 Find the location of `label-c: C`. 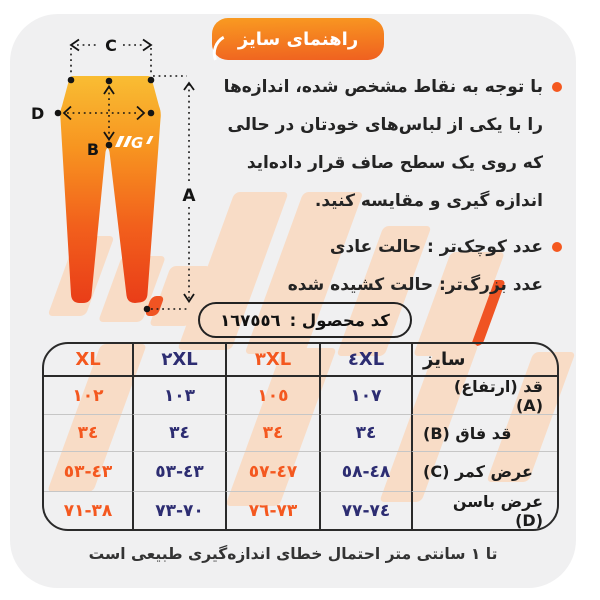

label-c: C is located at coordinates (111, 45).